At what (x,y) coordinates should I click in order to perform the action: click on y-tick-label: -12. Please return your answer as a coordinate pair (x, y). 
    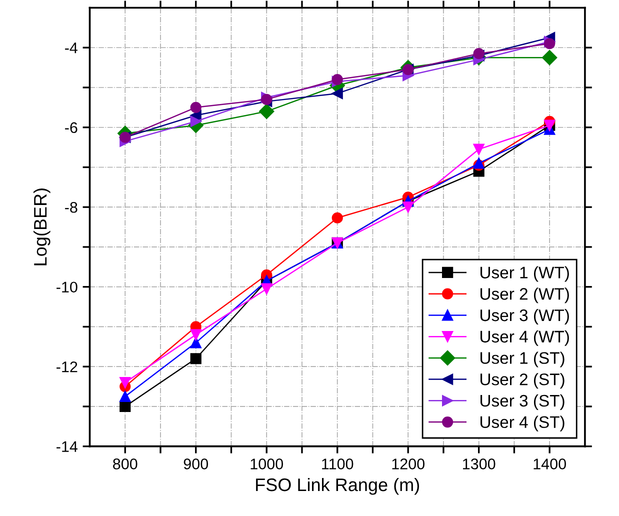
    Looking at the image, I should click on (67, 366).